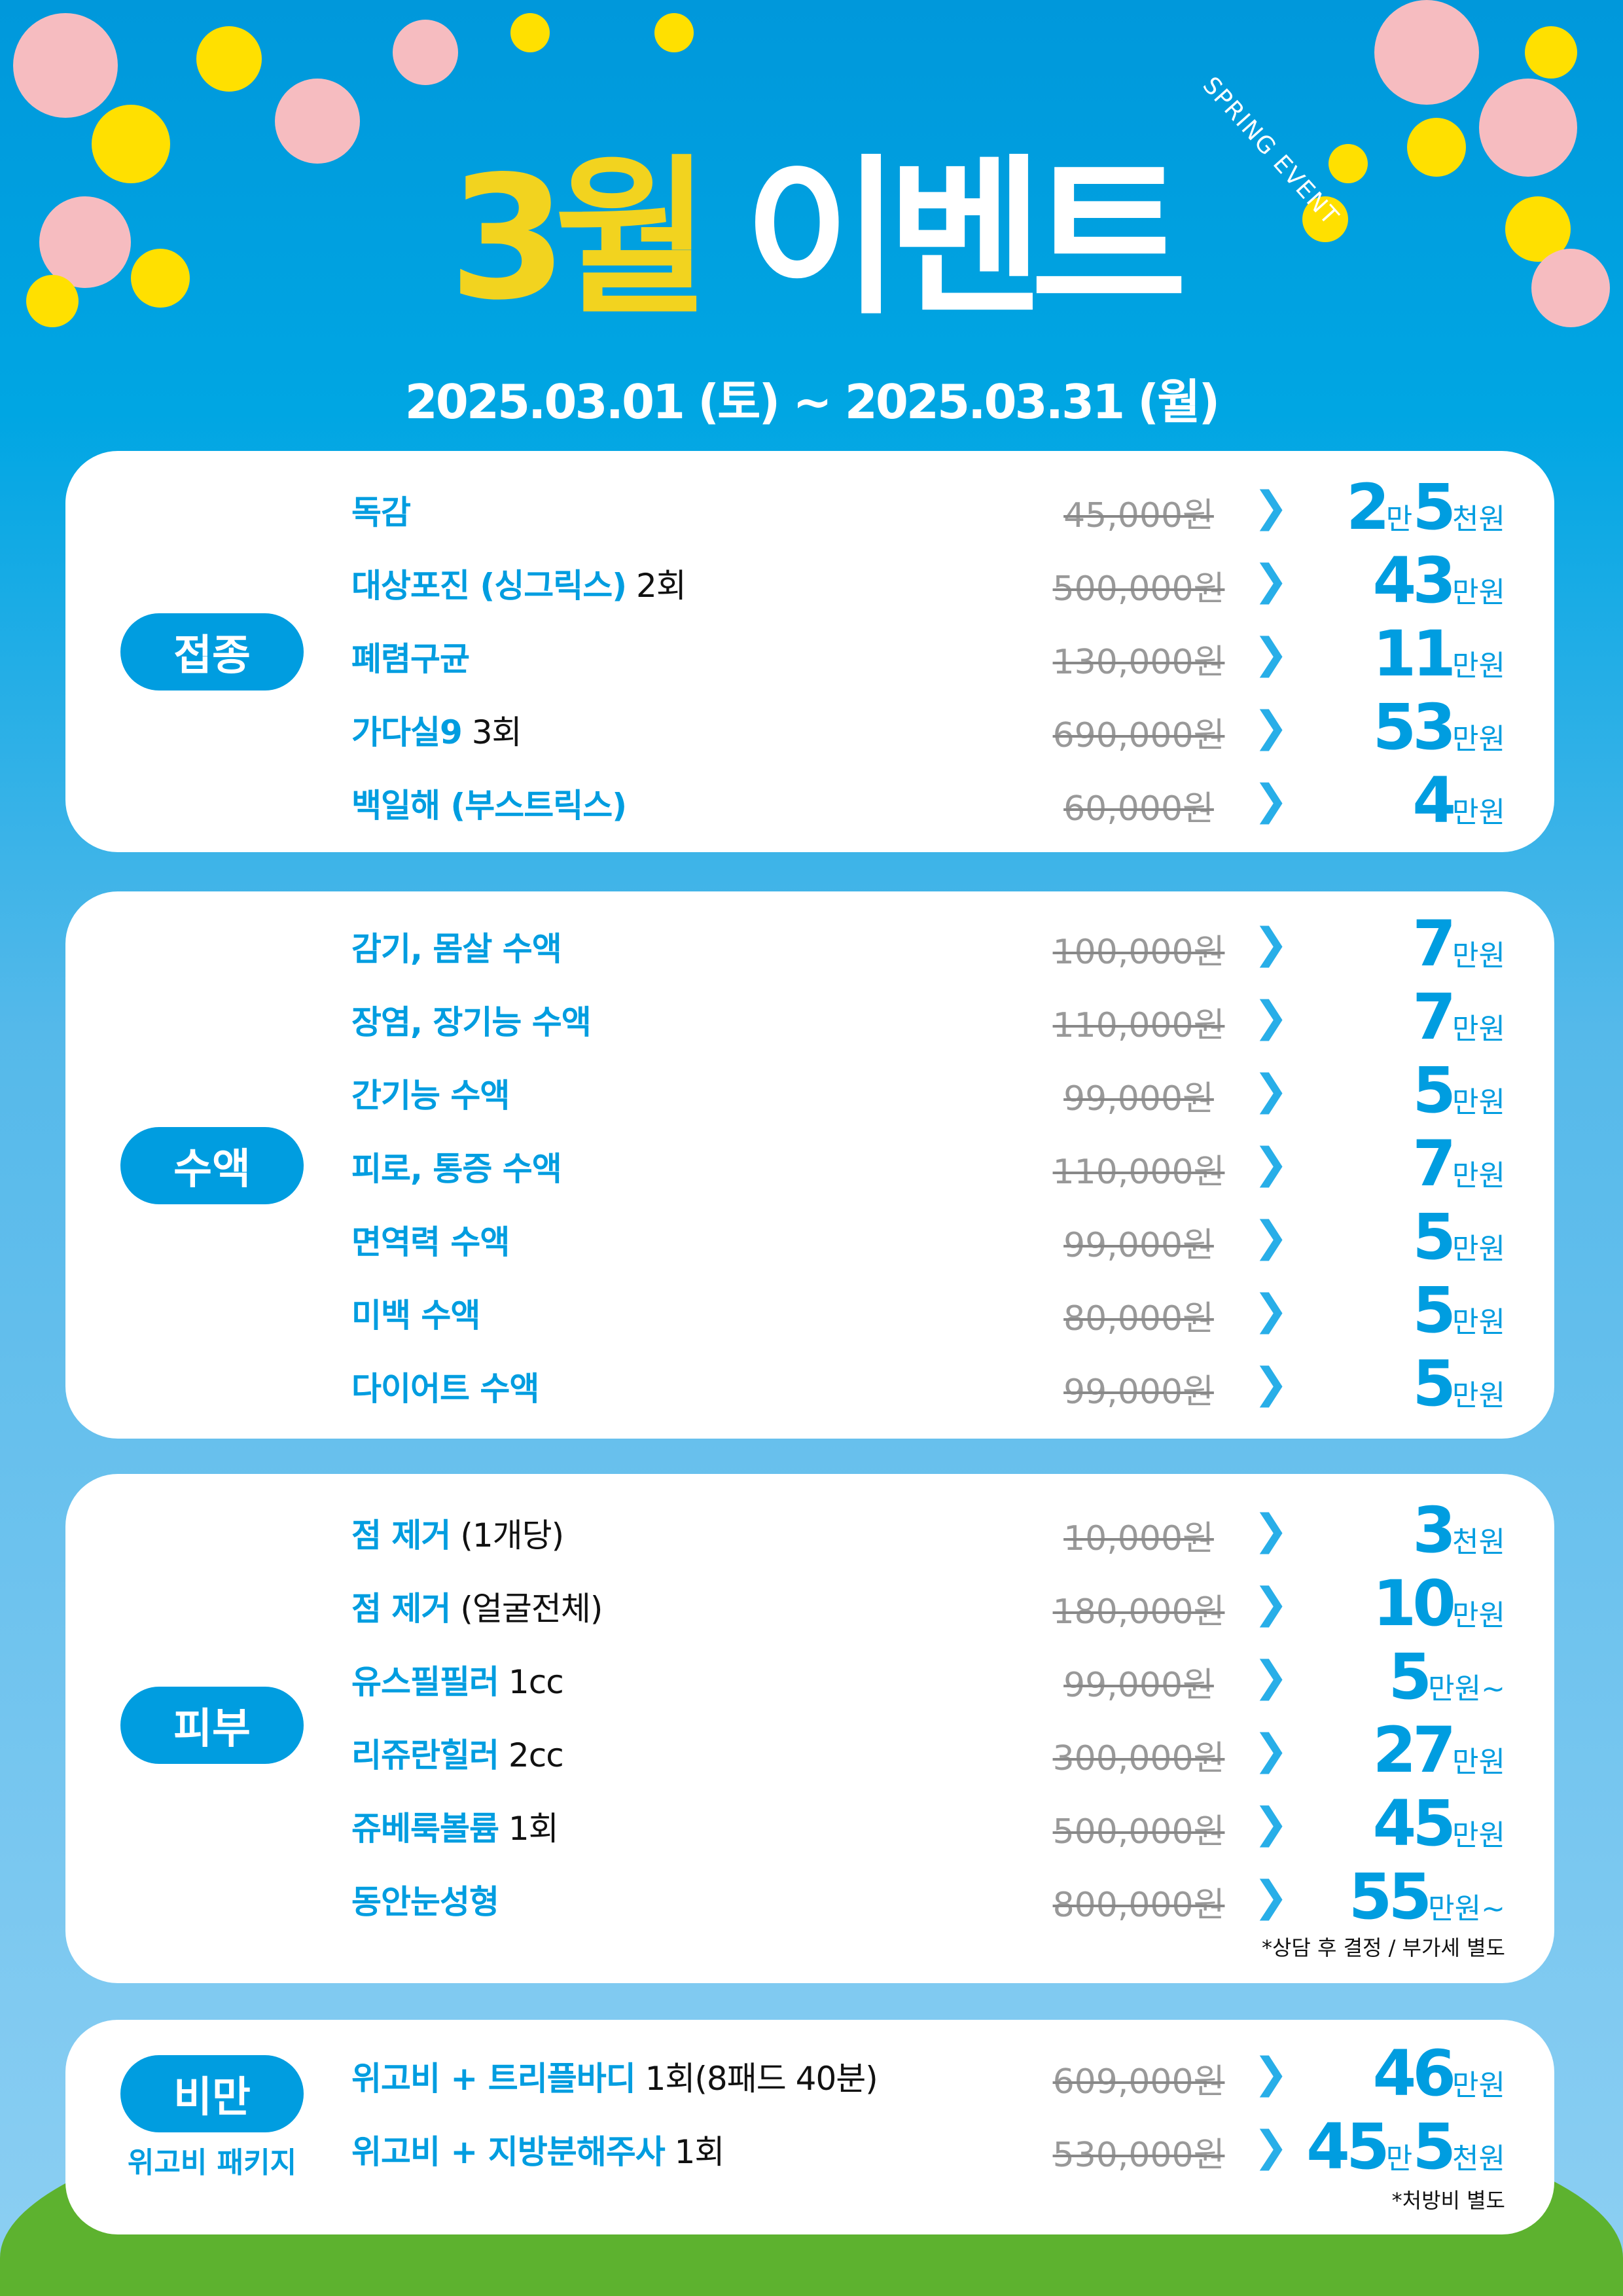 The height and width of the screenshot is (2296, 1623). I want to click on item-name-main: 리쥬란힐러, so click(425, 1755).